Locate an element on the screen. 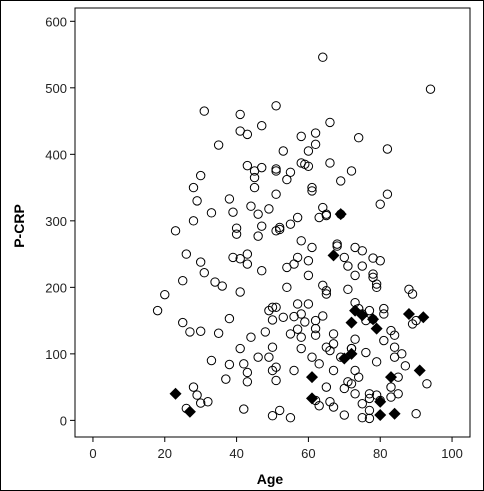 The height and width of the screenshot is (491, 484). y-tick-label: 600 is located at coordinates (56, 21).